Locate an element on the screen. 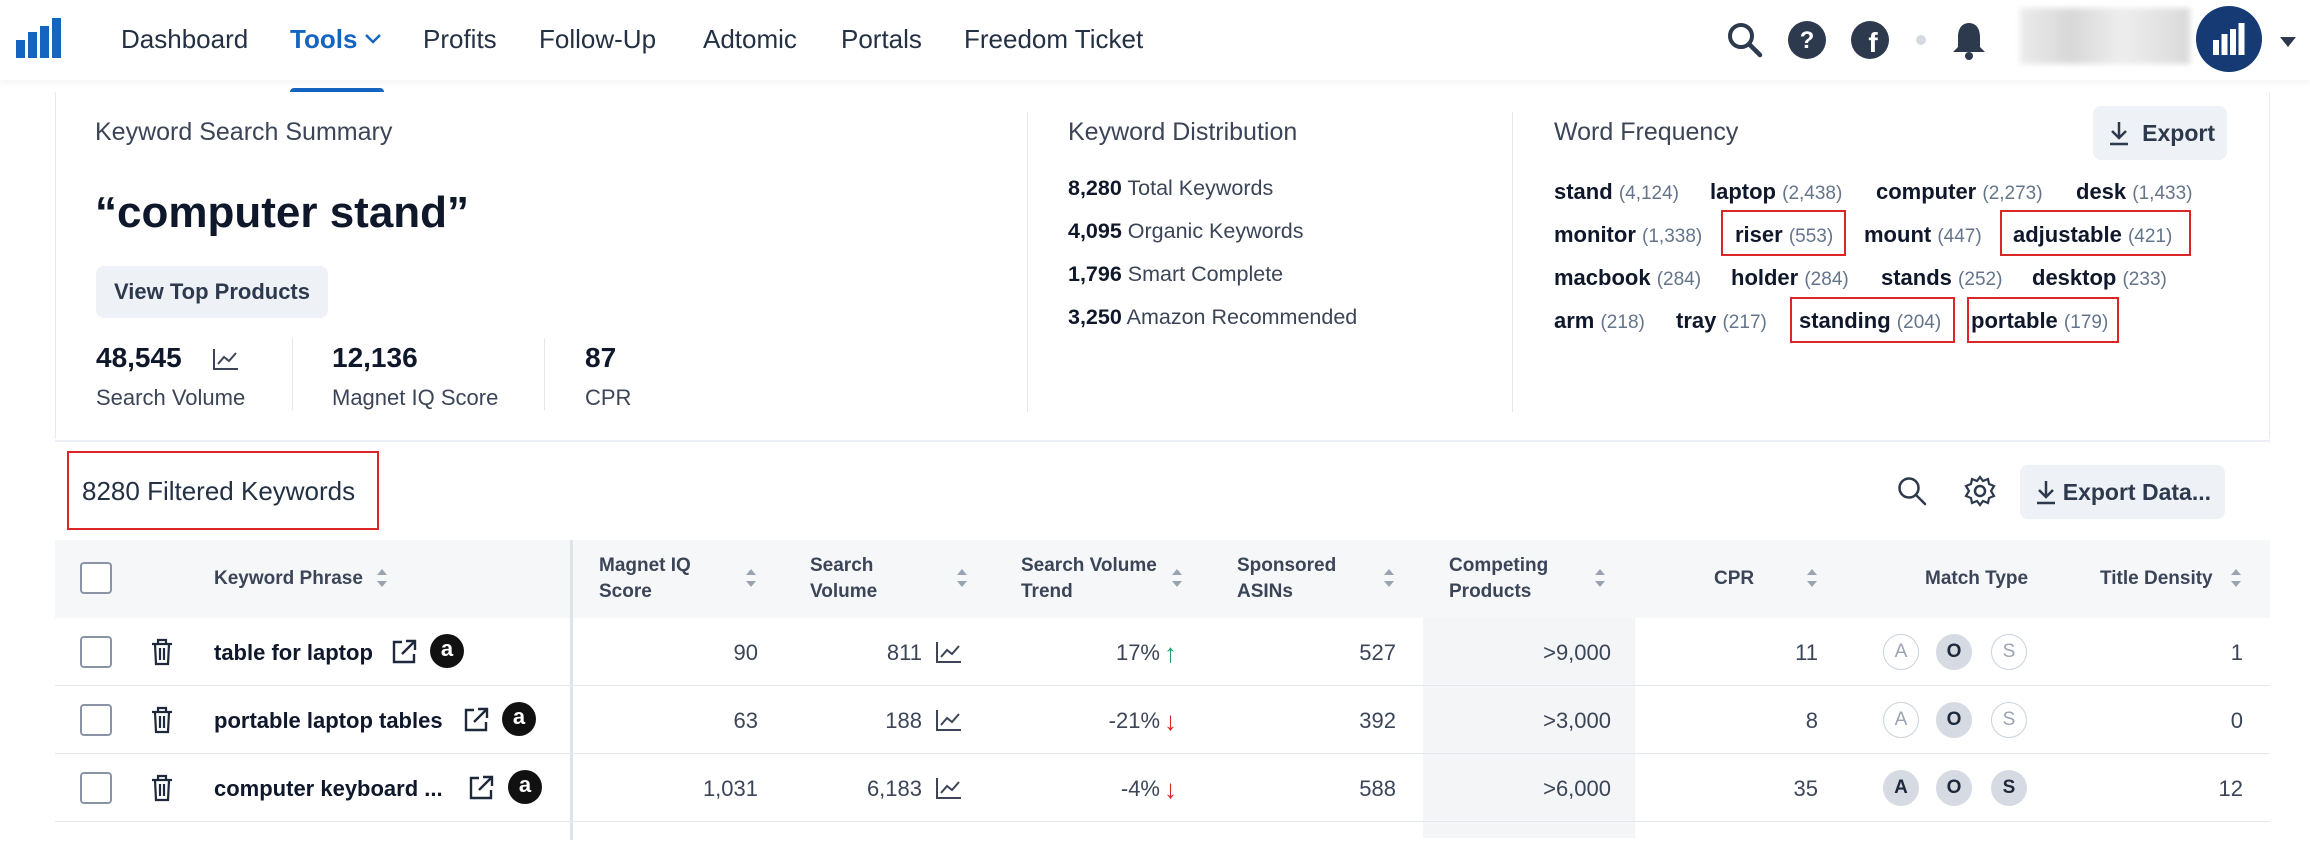  word-chip: stands (252) is located at coordinates (1942, 277).